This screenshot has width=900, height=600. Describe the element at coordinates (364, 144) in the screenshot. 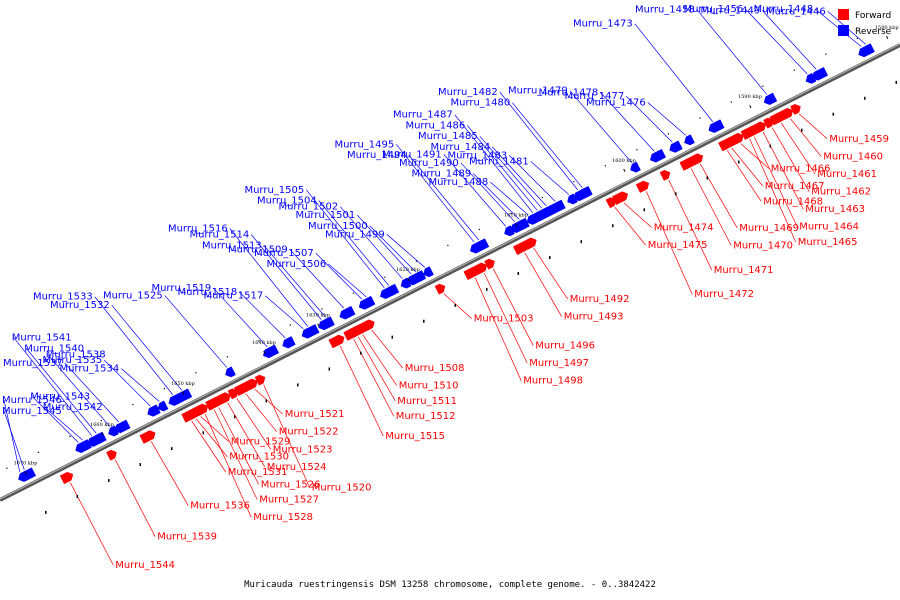

I see `reverse-gene-label: Murru_1495` at that location.